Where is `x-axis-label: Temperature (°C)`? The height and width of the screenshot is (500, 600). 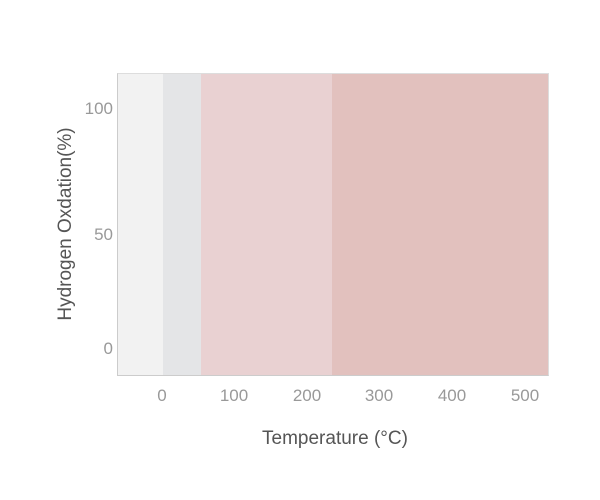 x-axis-label: Temperature (°C) is located at coordinates (335, 438).